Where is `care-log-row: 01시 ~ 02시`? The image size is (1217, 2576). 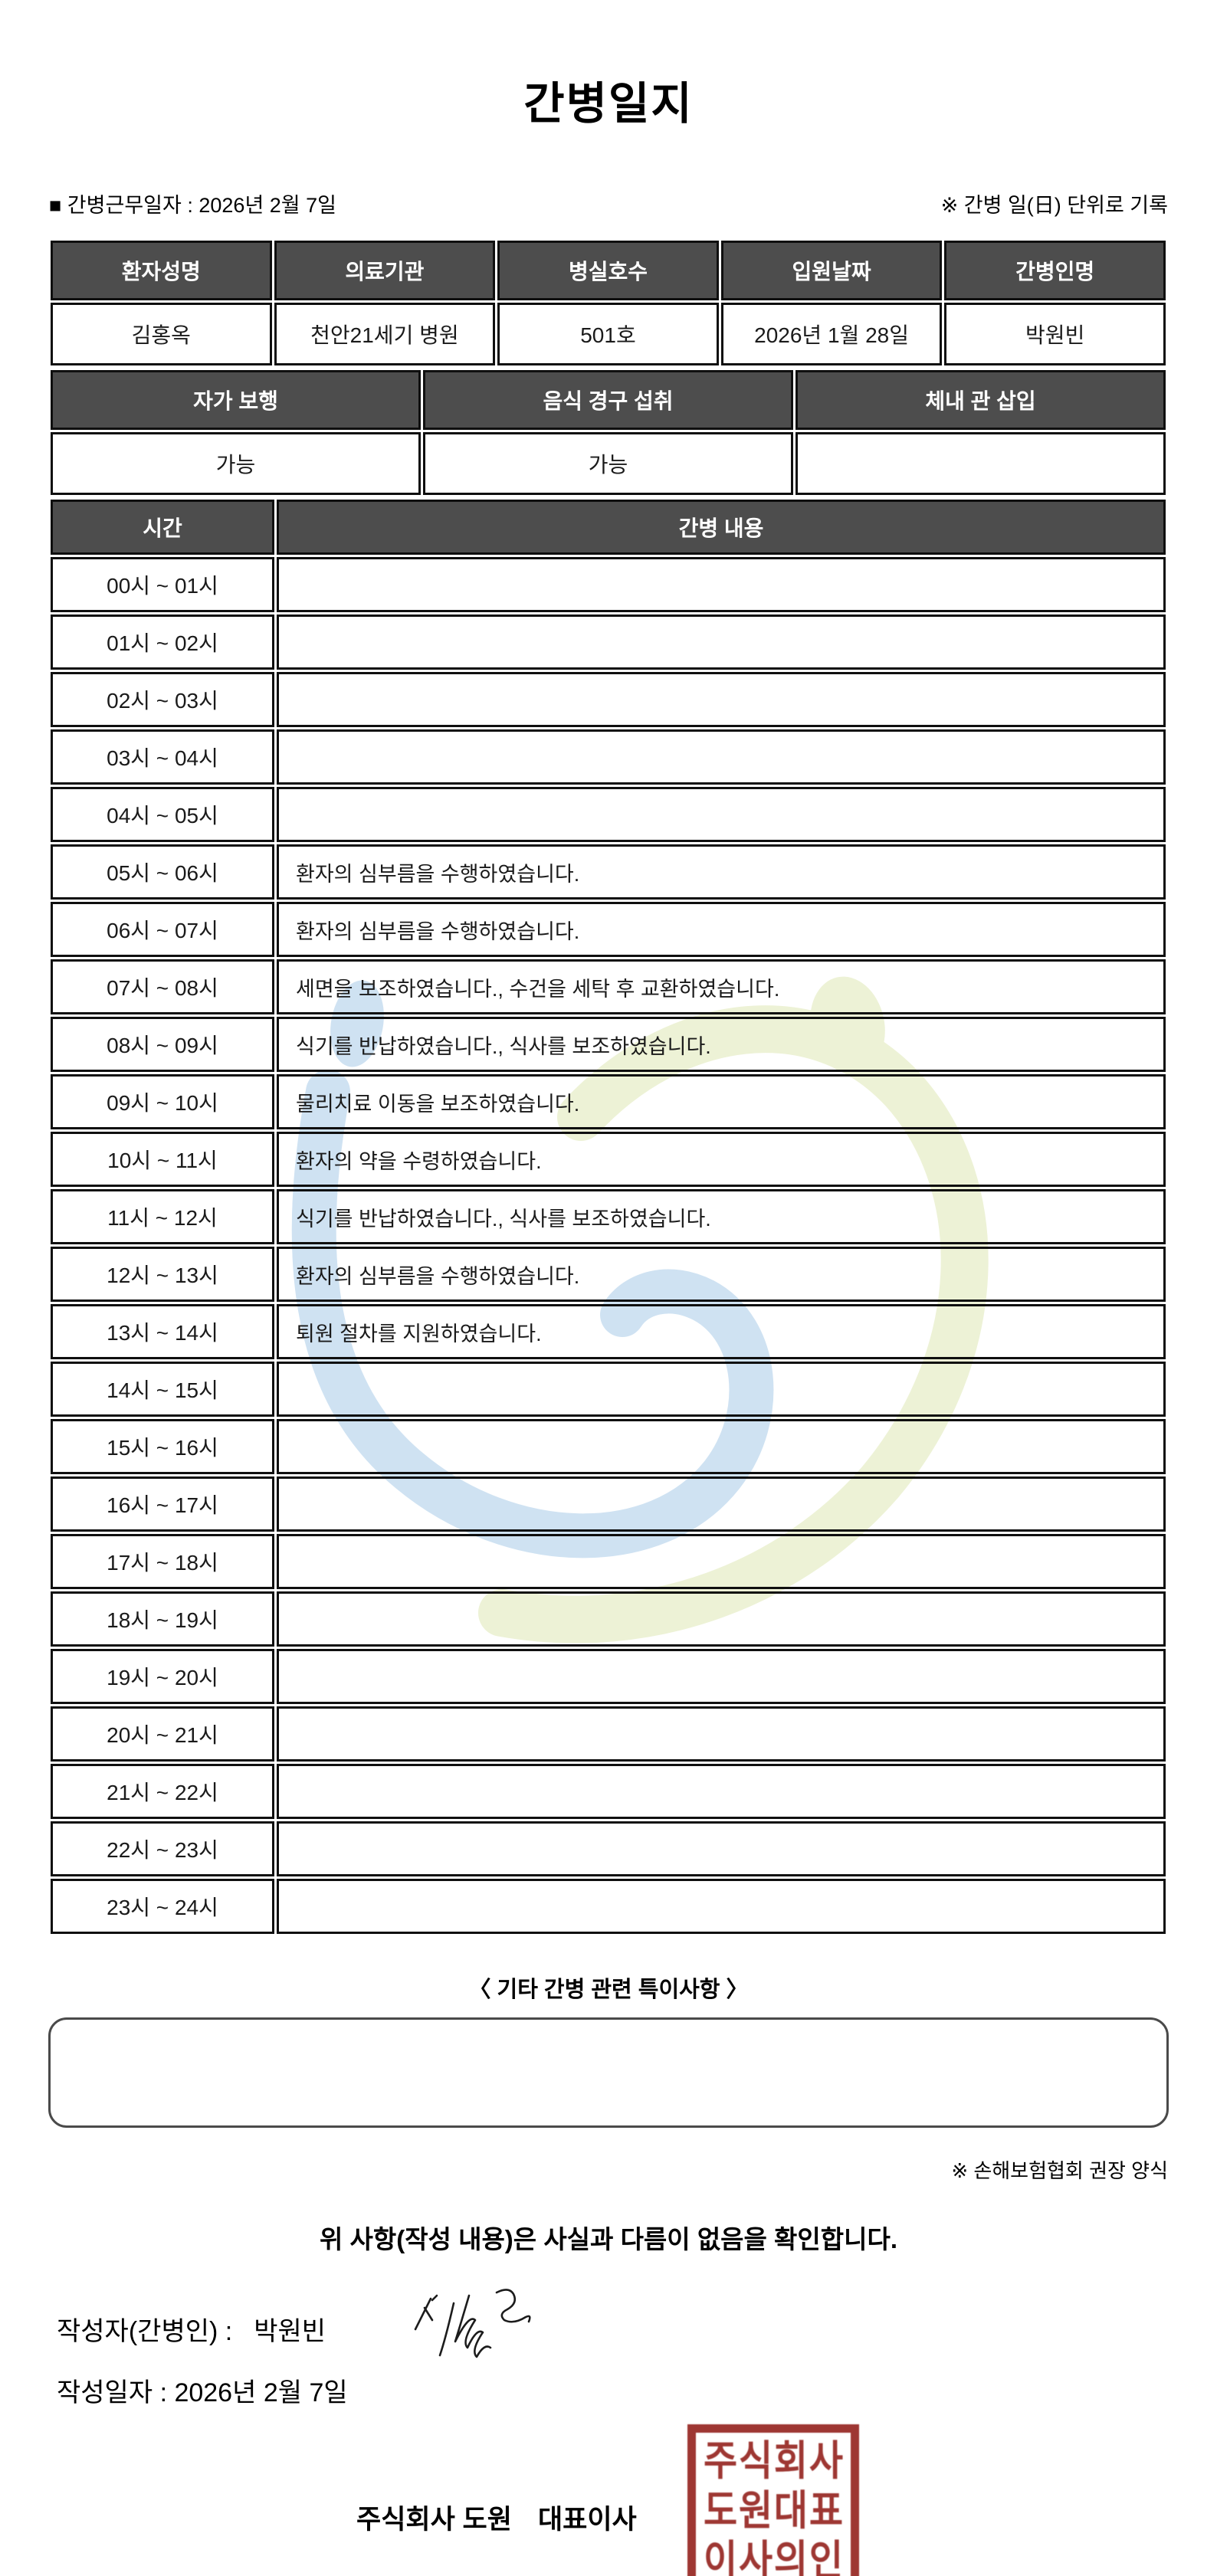 care-log-row: 01시 ~ 02시 is located at coordinates (608, 642).